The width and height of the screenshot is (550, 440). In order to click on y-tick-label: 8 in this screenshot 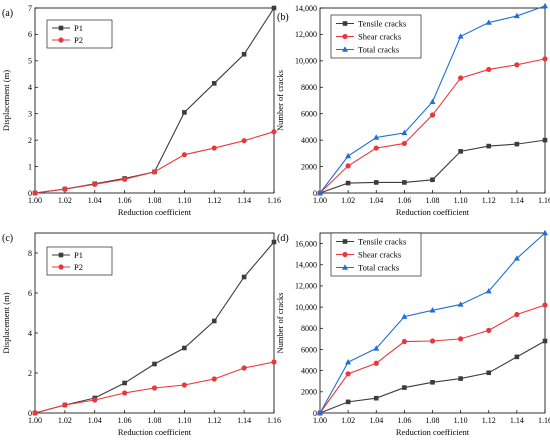, I will do `click(30, 253)`.